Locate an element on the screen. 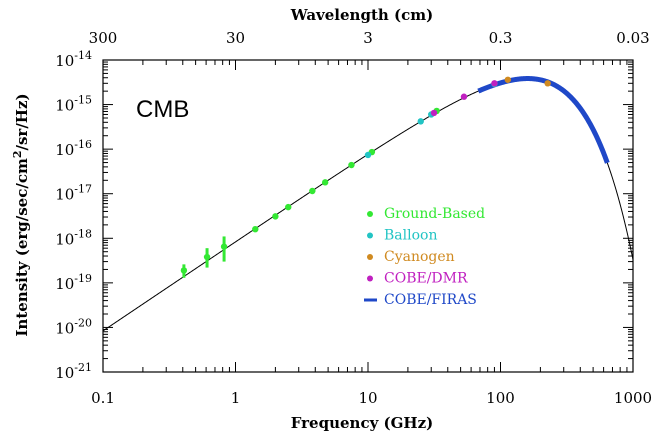  legend-label-cobe-dmr: COBE/DMR is located at coordinates (426, 279).